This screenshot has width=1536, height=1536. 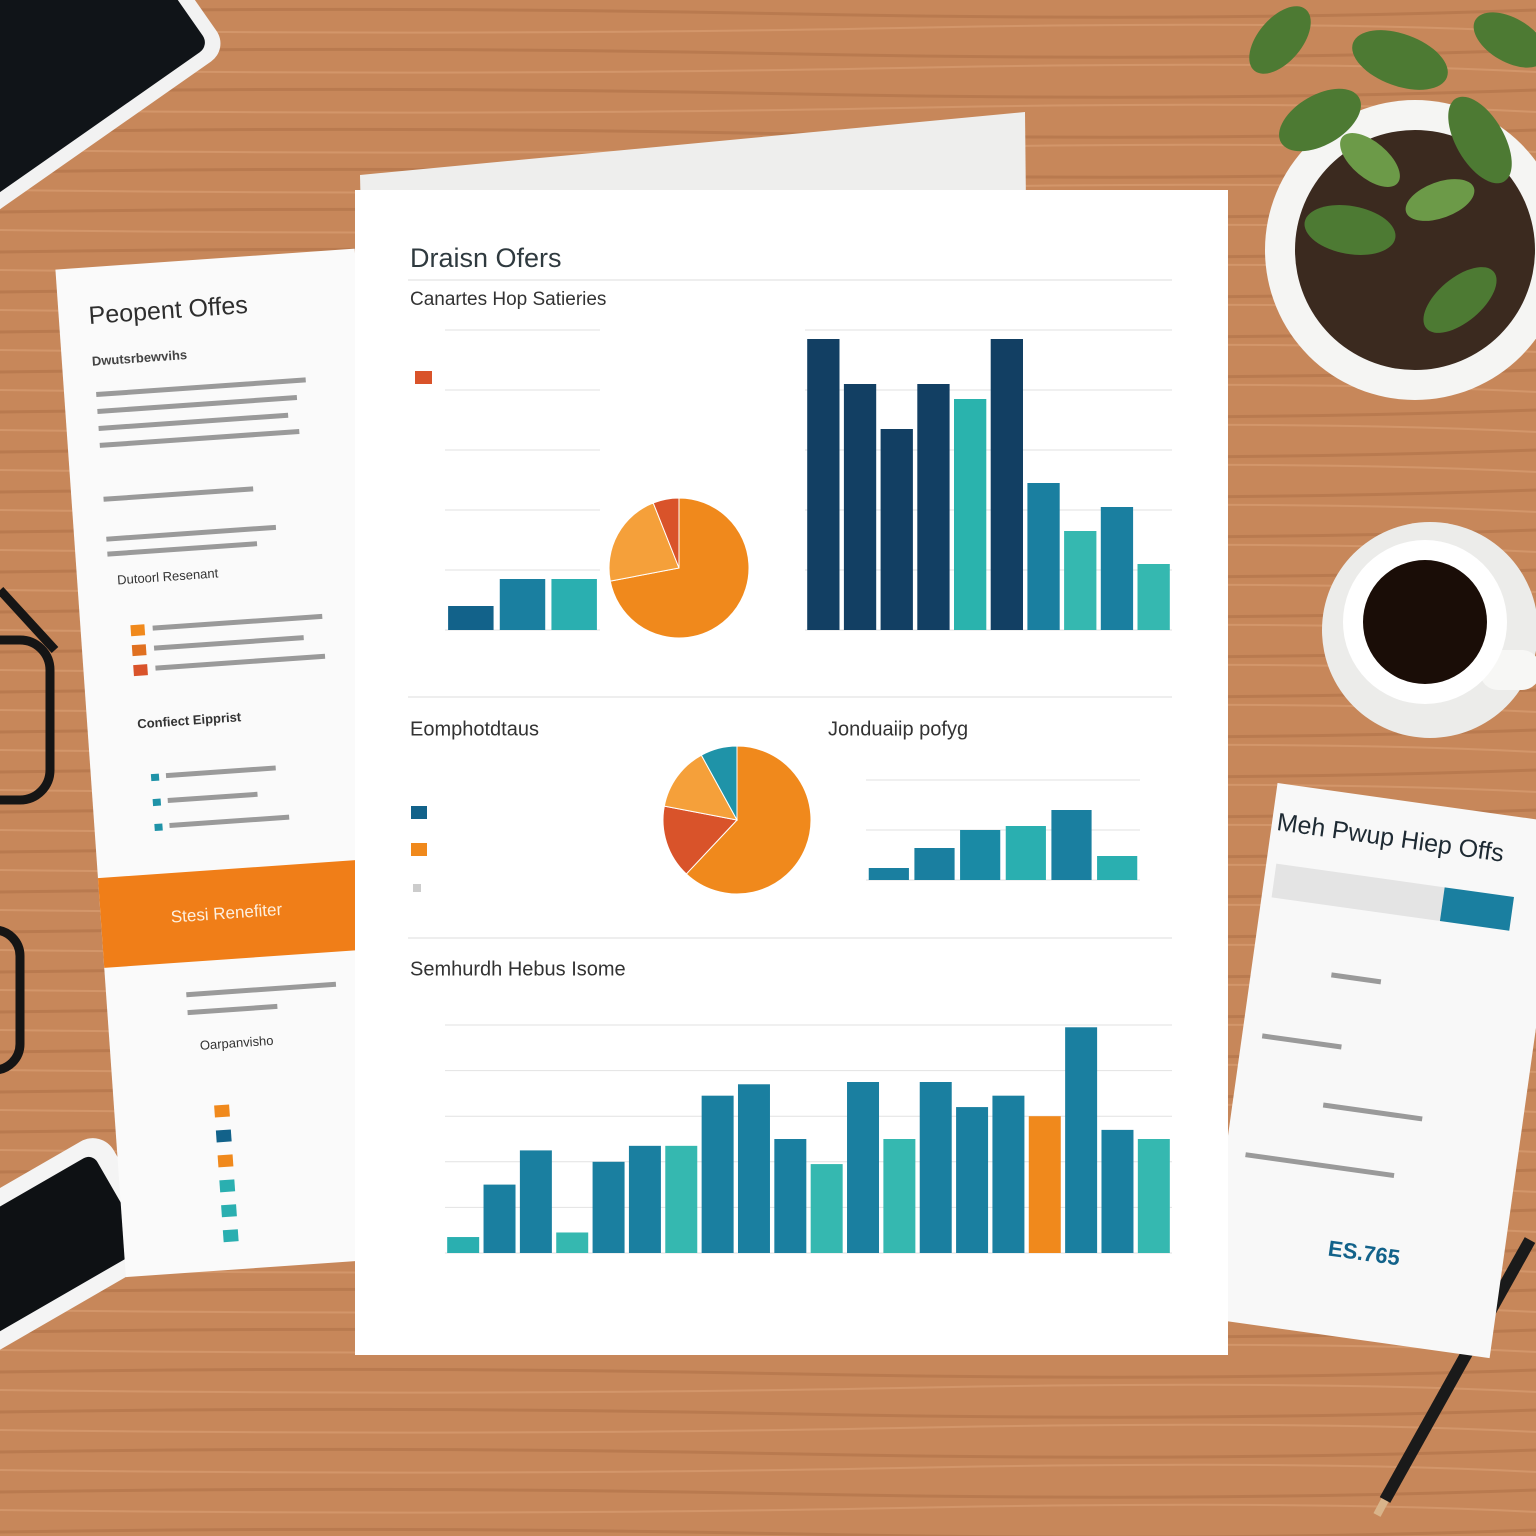 What do you see at coordinates (228, 645) in the screenshot?
I see `legend-list` at bounding box center [228, 645].